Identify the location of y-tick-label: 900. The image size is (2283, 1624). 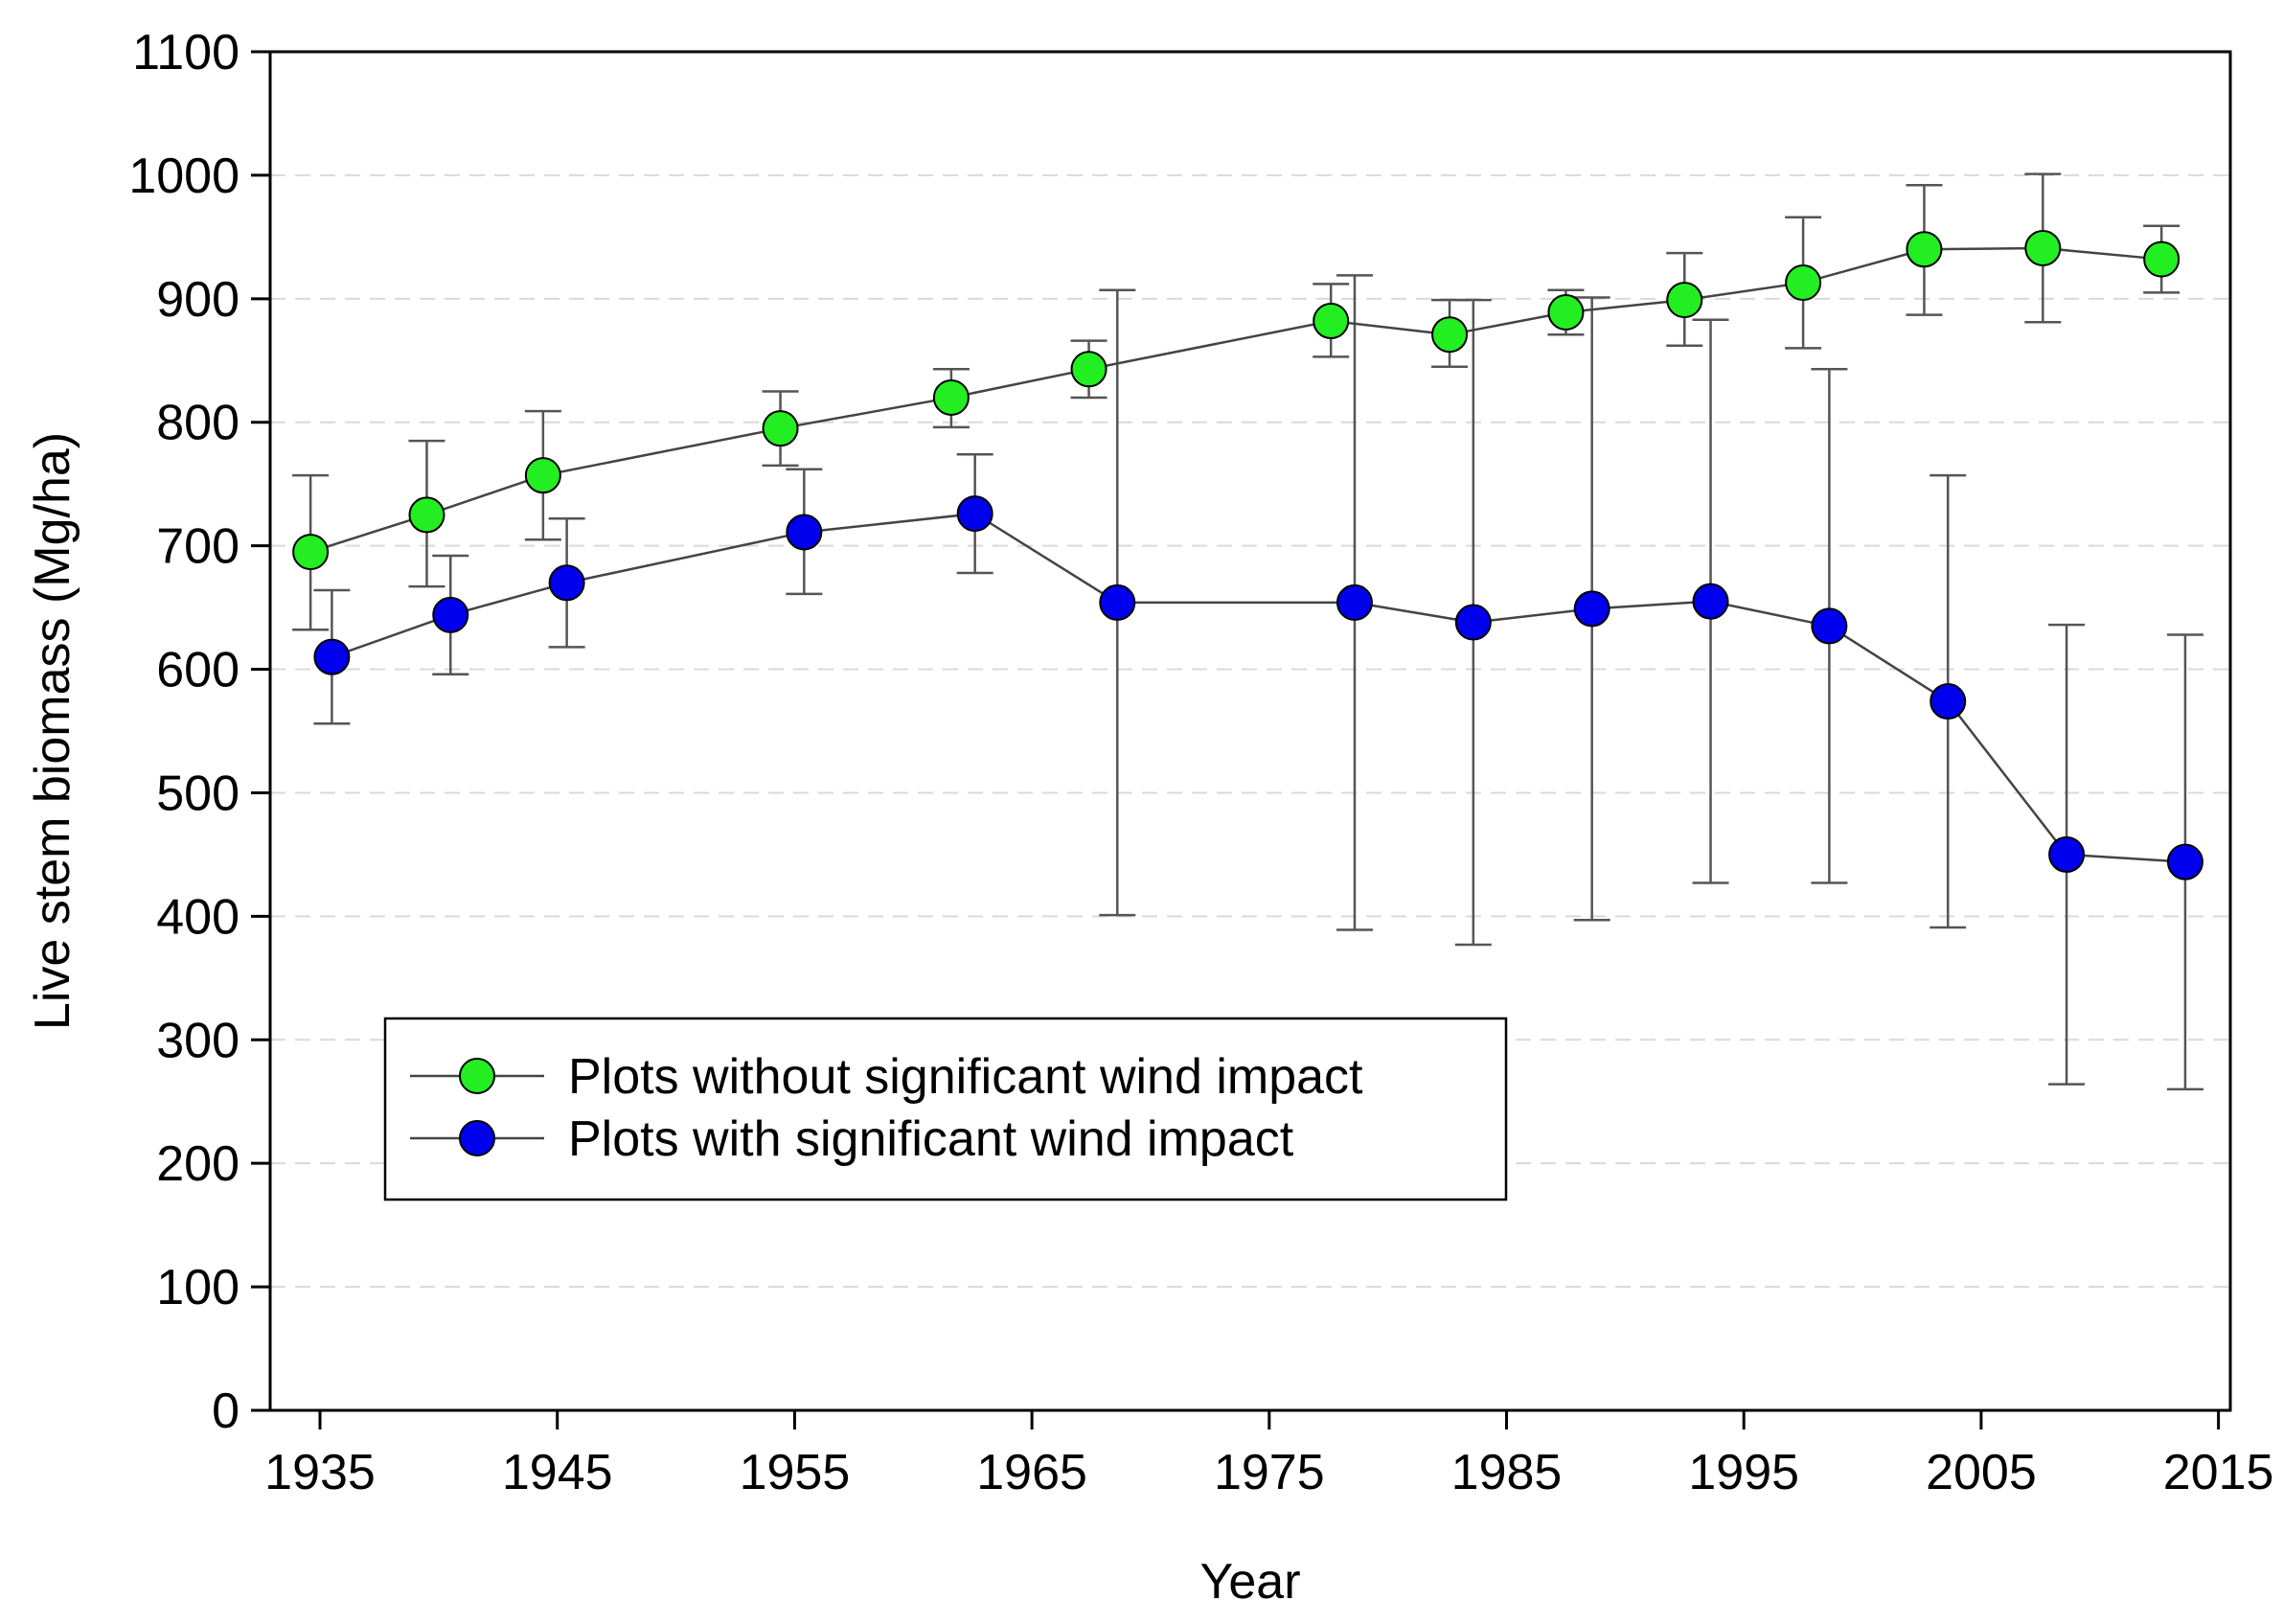
(198, 300).